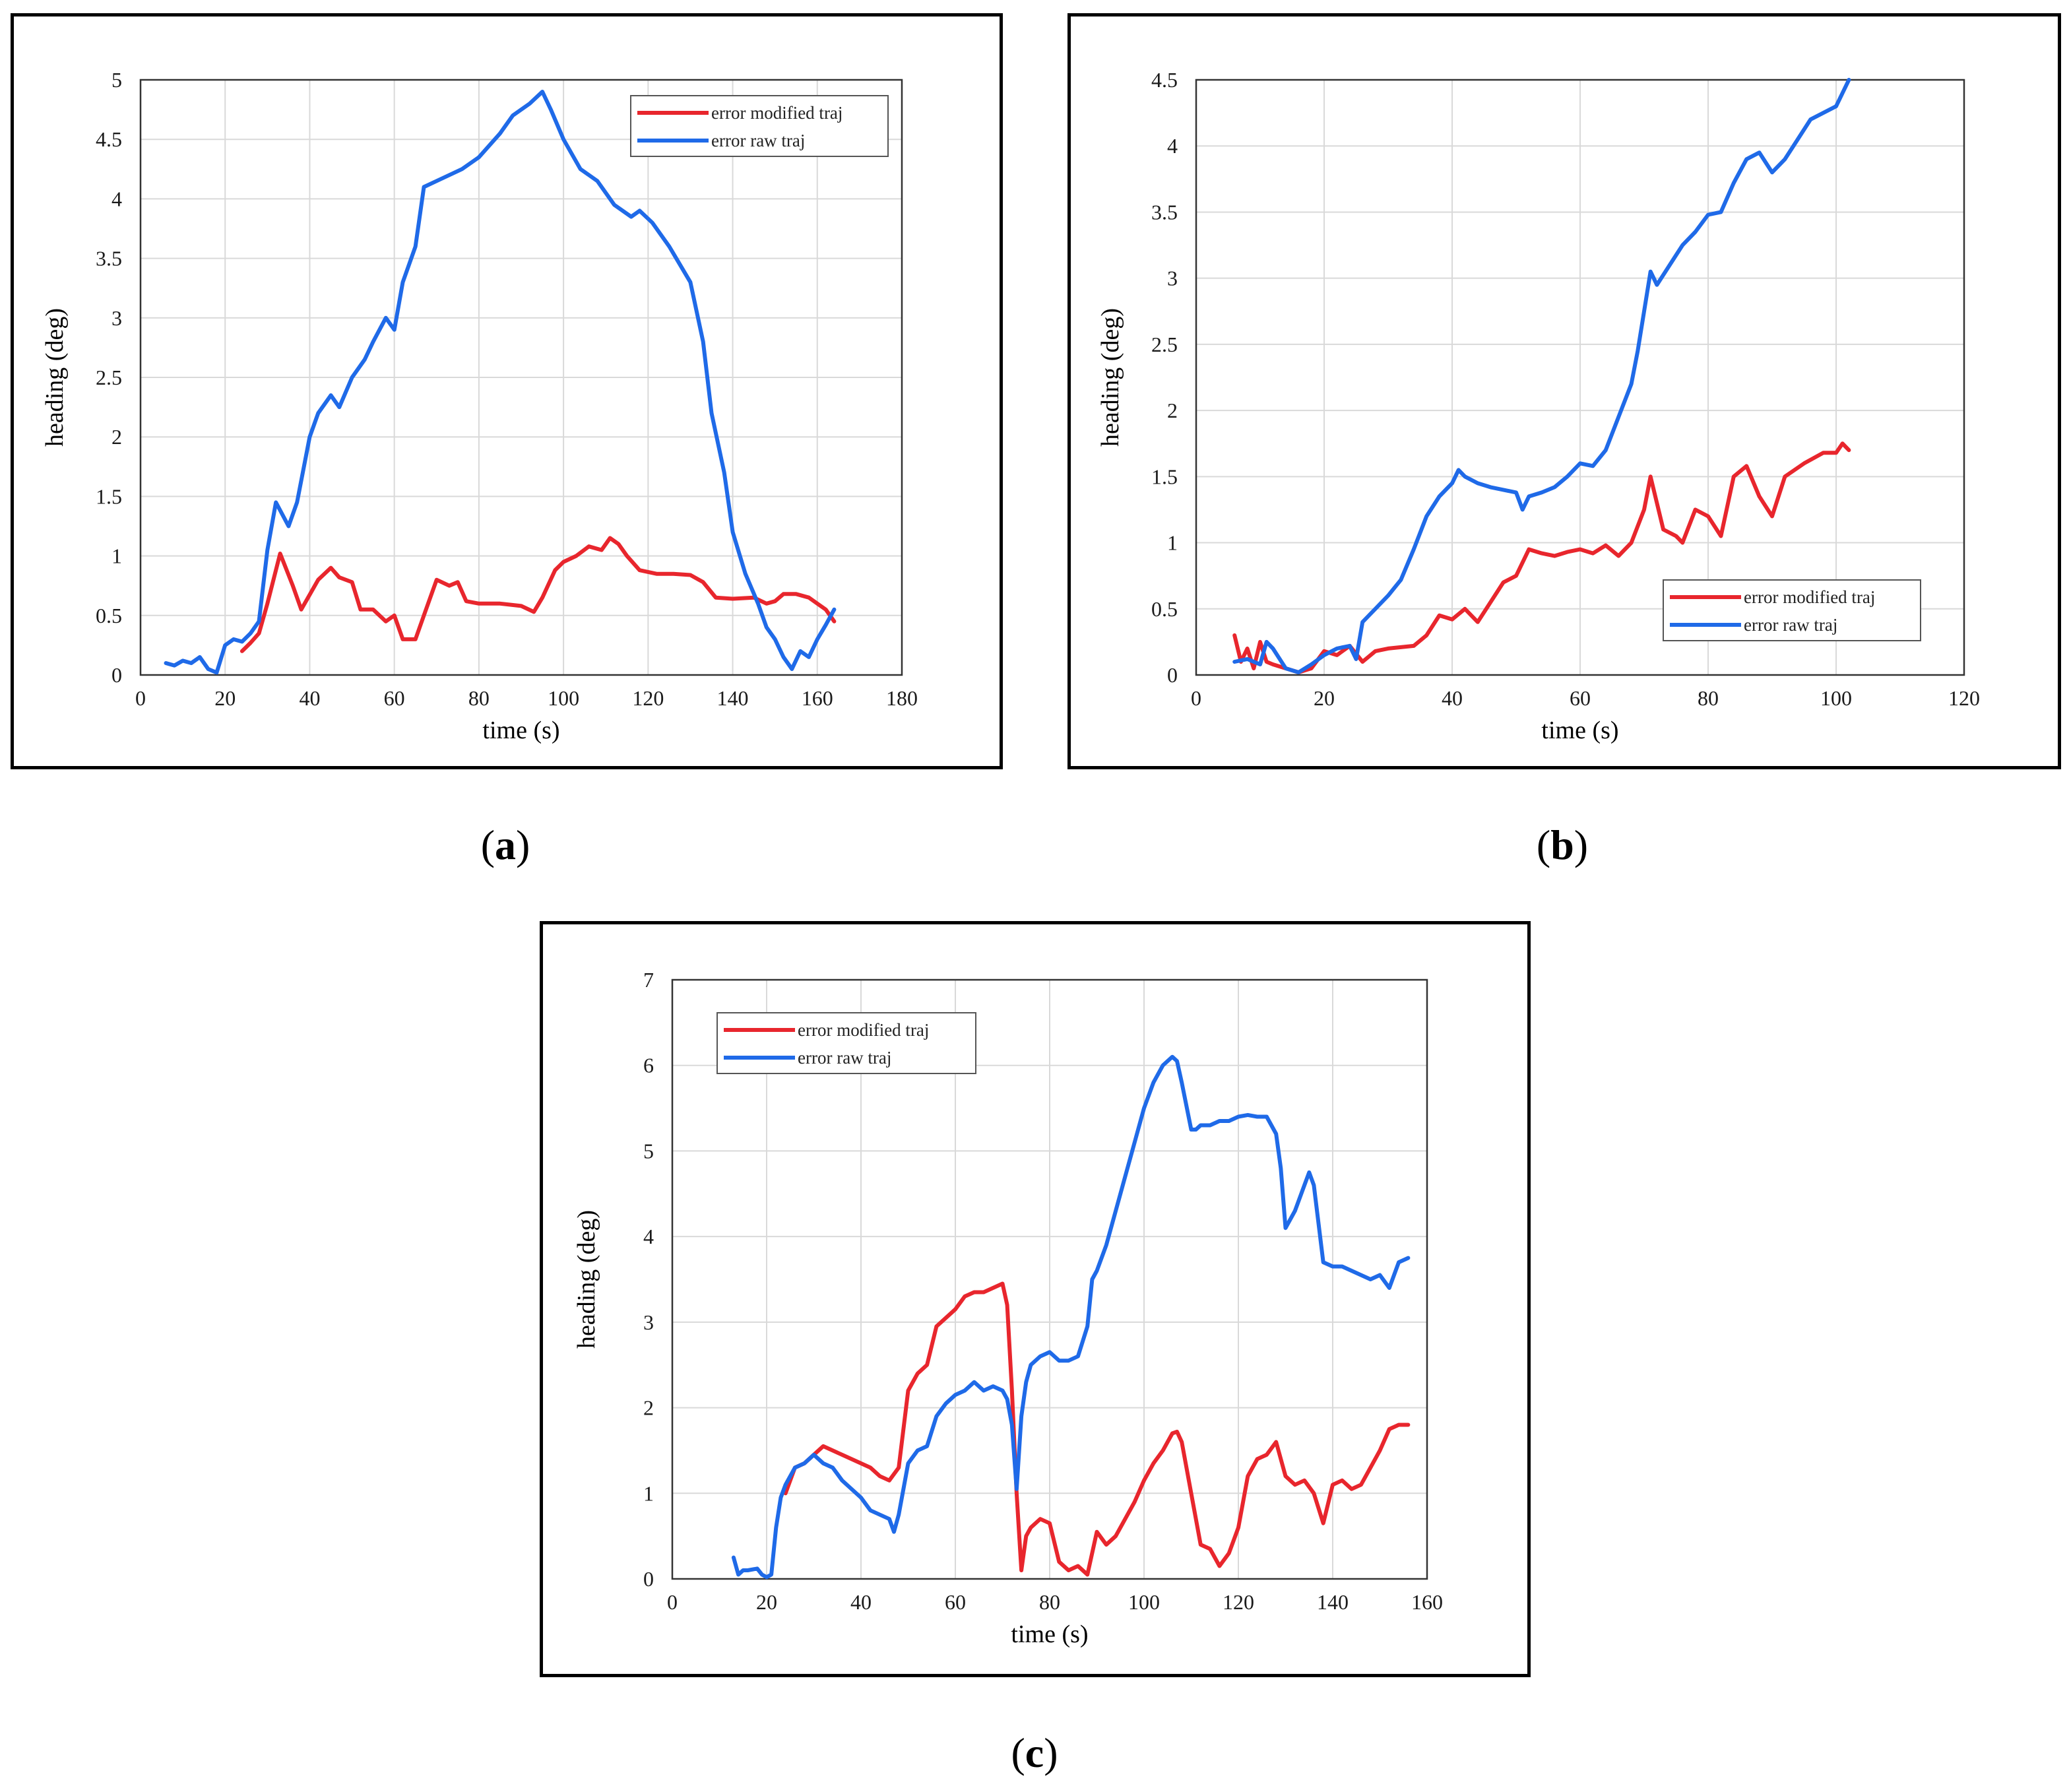 Image resolution: width=2069 pixels, height=1792 pixels. I want to click on chart-b-y-tick-label: 4.5, so click(1164, 80).